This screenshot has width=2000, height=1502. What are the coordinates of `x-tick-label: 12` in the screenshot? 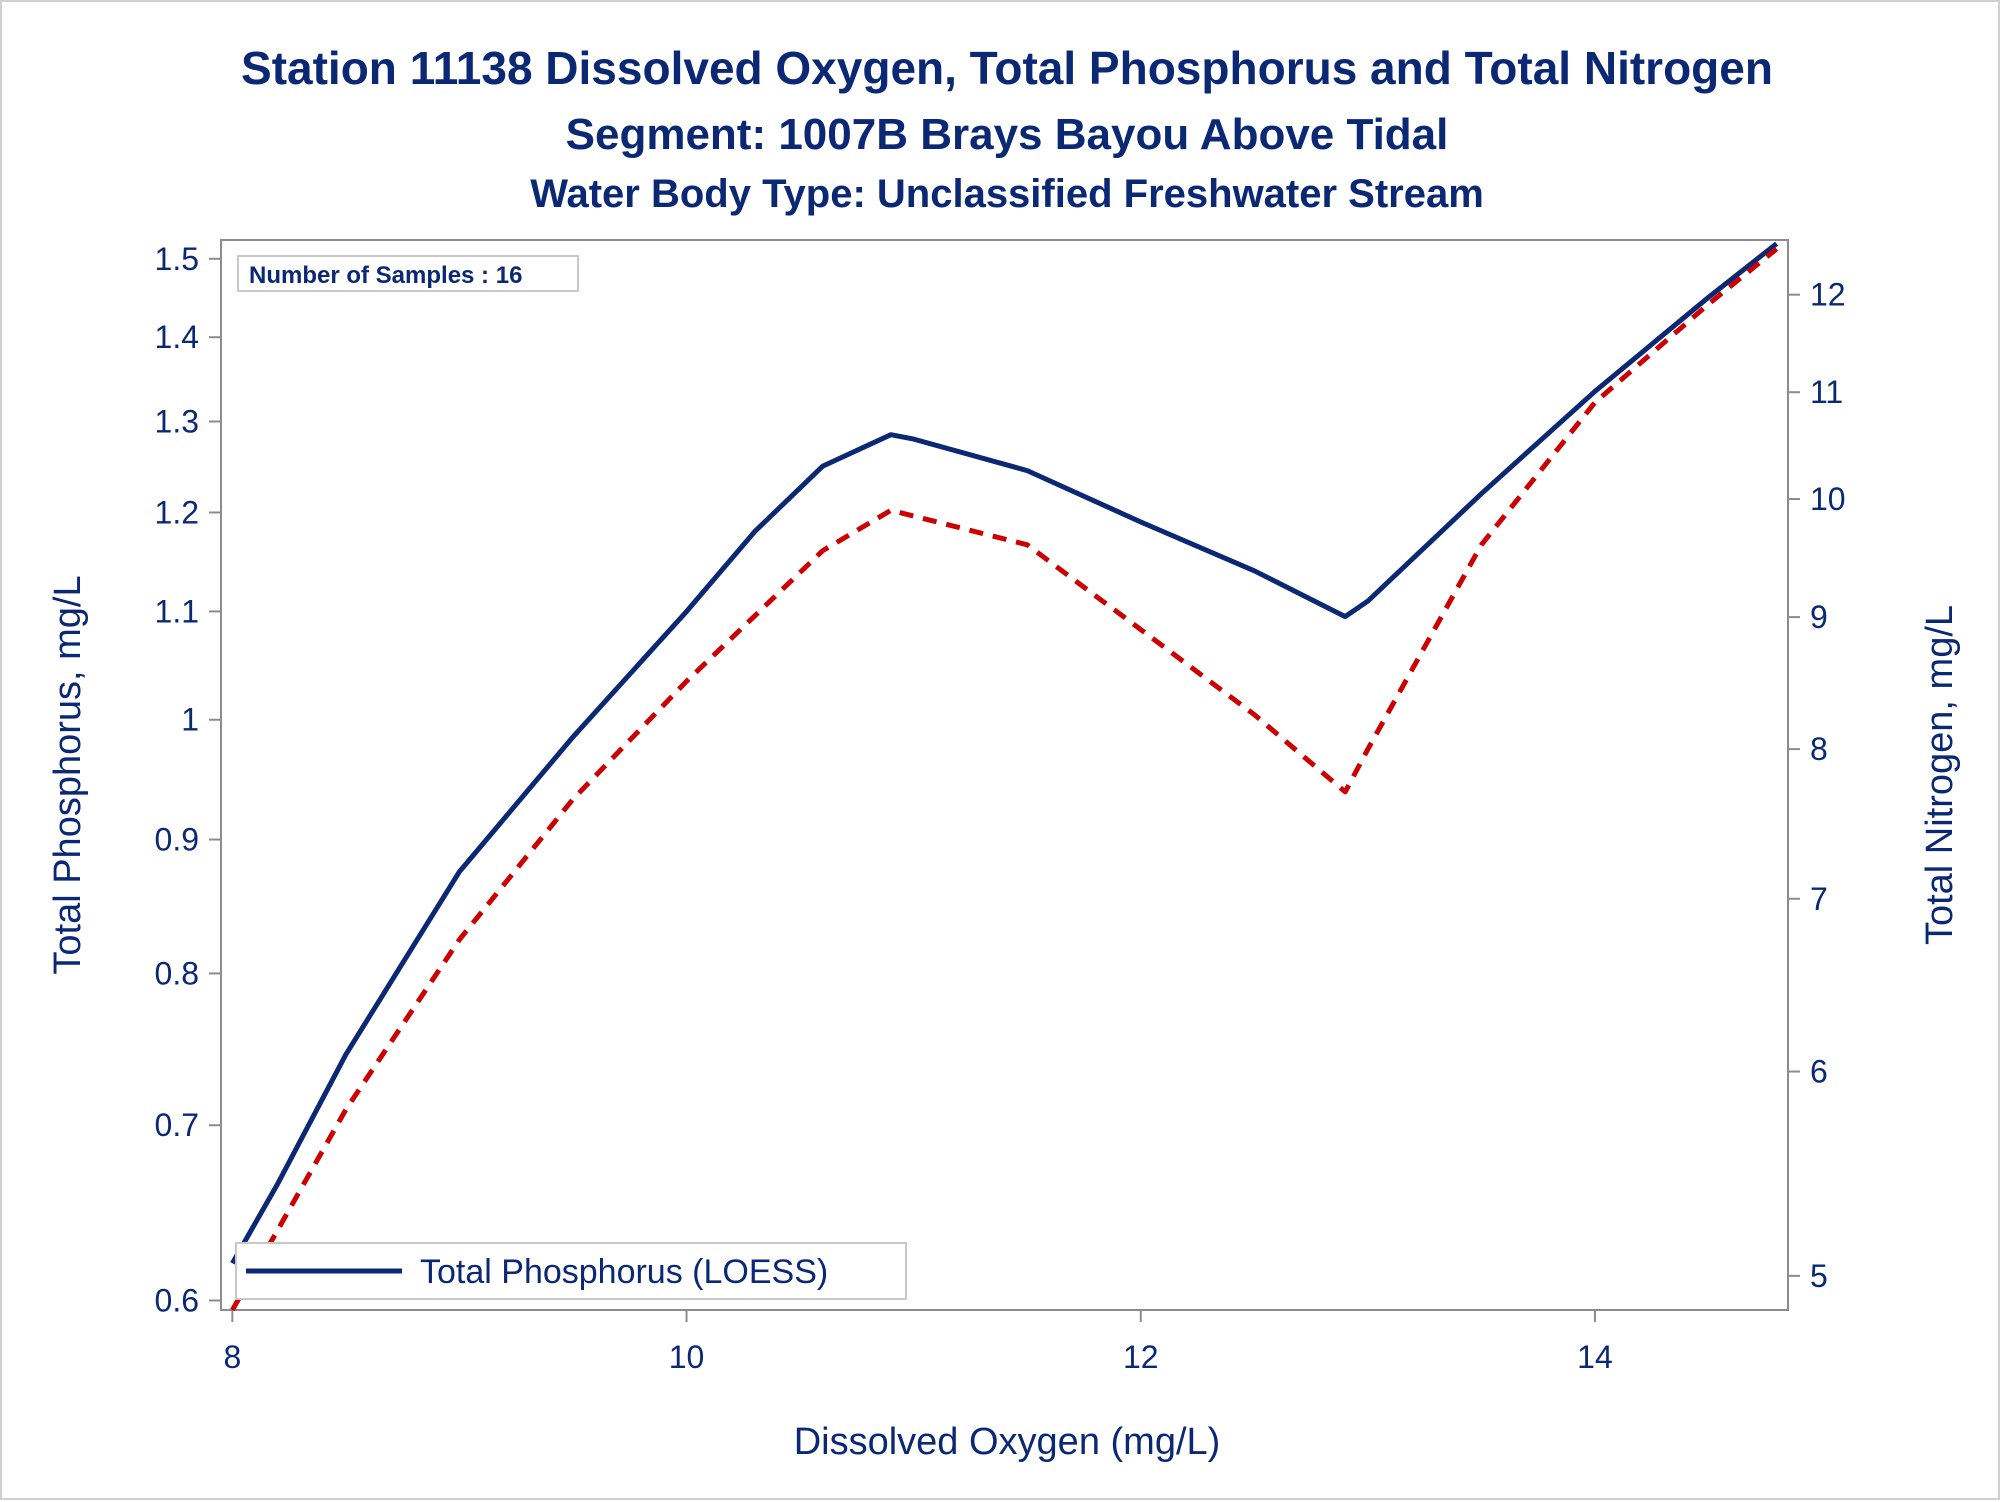 It's located at (1141, 1357).